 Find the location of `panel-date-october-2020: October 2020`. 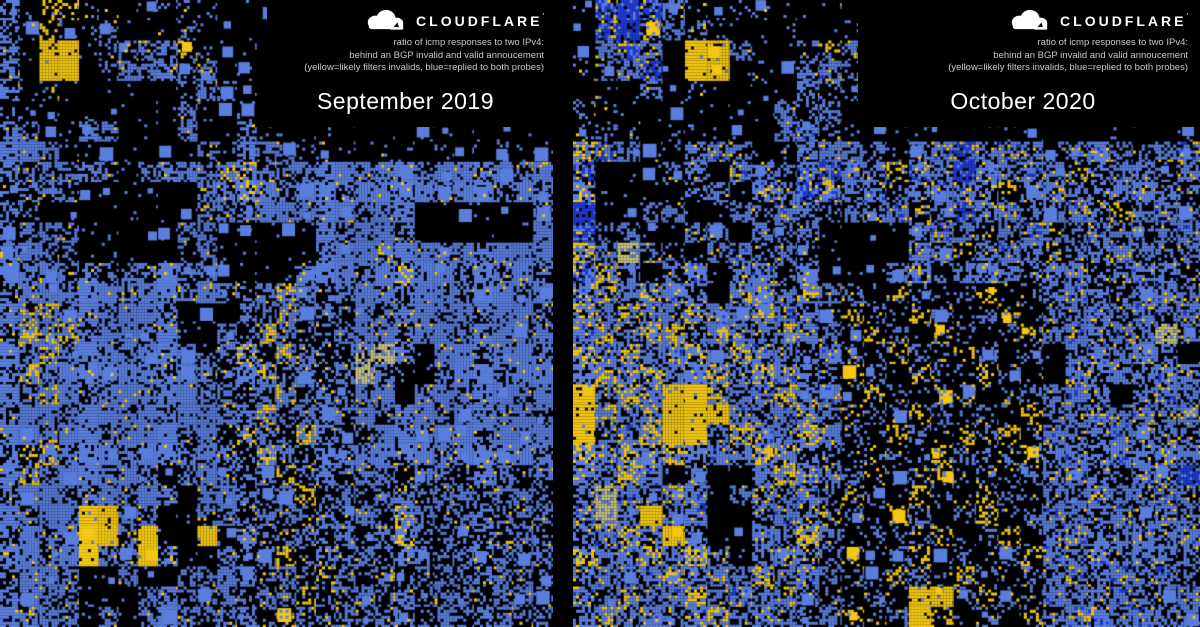

panel-date-october-2020: October 2020 is located at coordinates (1023, 100).